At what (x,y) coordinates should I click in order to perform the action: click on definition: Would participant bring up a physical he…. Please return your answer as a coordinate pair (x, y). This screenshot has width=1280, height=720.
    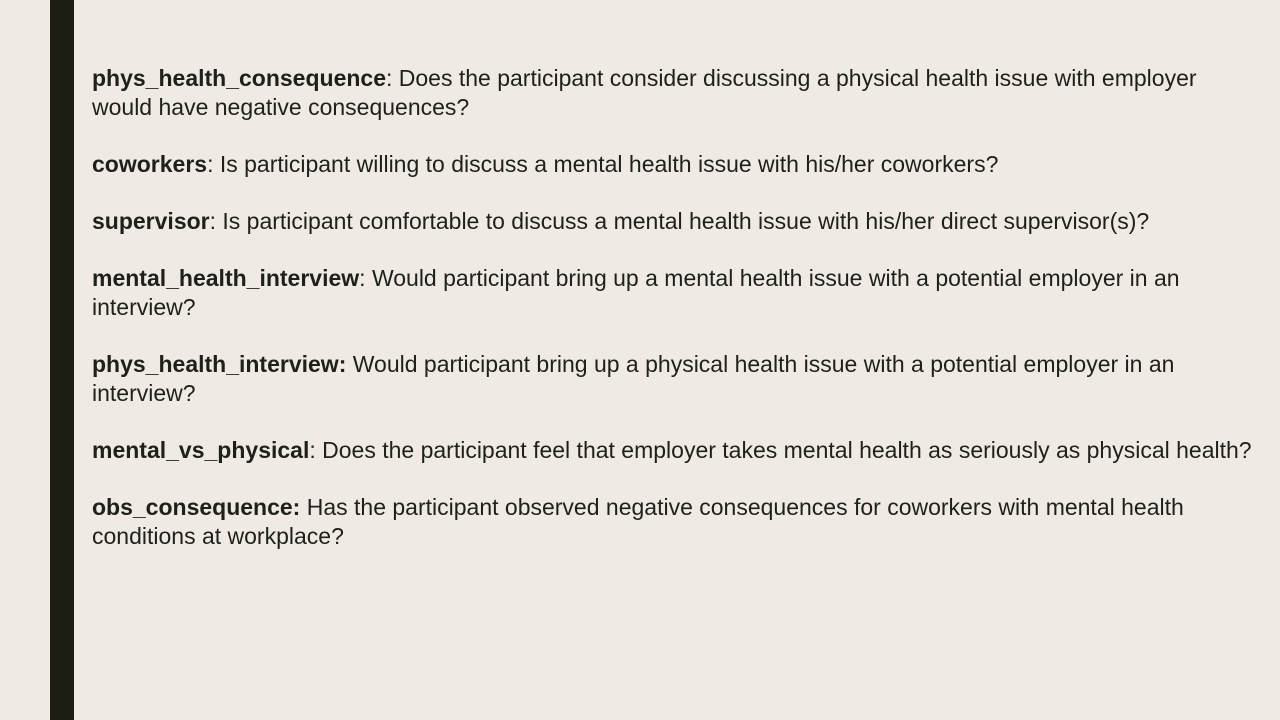
    Looking at the image, I should click on (633, 378).